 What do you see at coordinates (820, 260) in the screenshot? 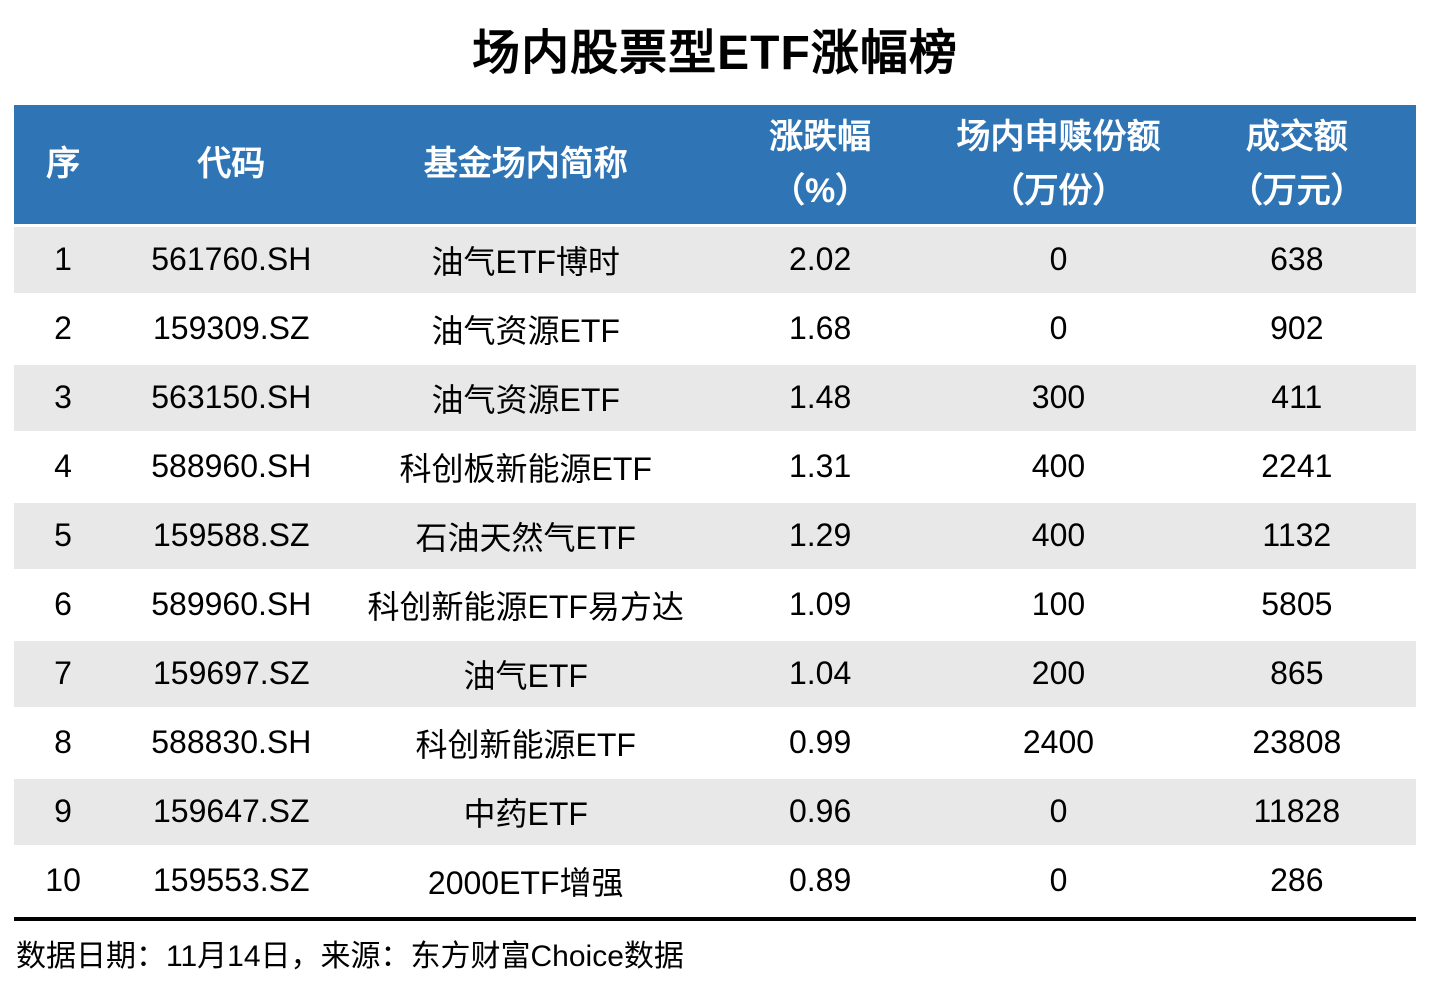
I see `cell-change: 2.02` at bounding box center [820, 260].